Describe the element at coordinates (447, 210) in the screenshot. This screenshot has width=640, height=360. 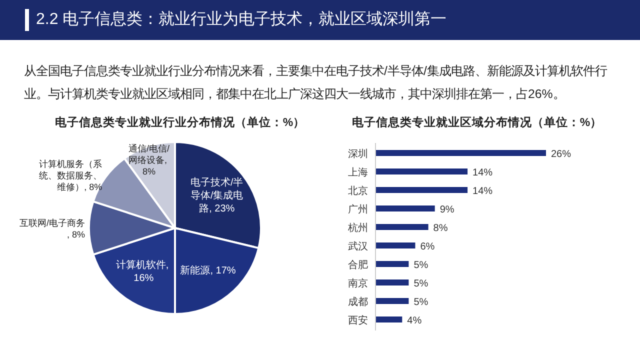
I see `data-label: 9%` at that location.